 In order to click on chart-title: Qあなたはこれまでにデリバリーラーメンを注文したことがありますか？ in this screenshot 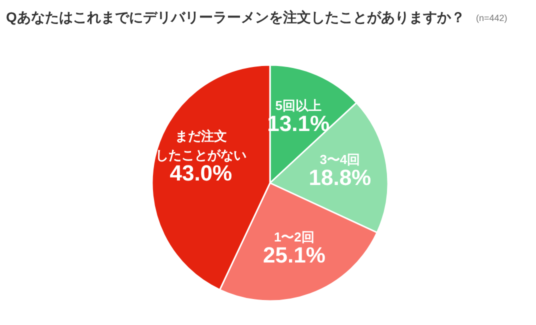, I will do `click(235, 17)`.